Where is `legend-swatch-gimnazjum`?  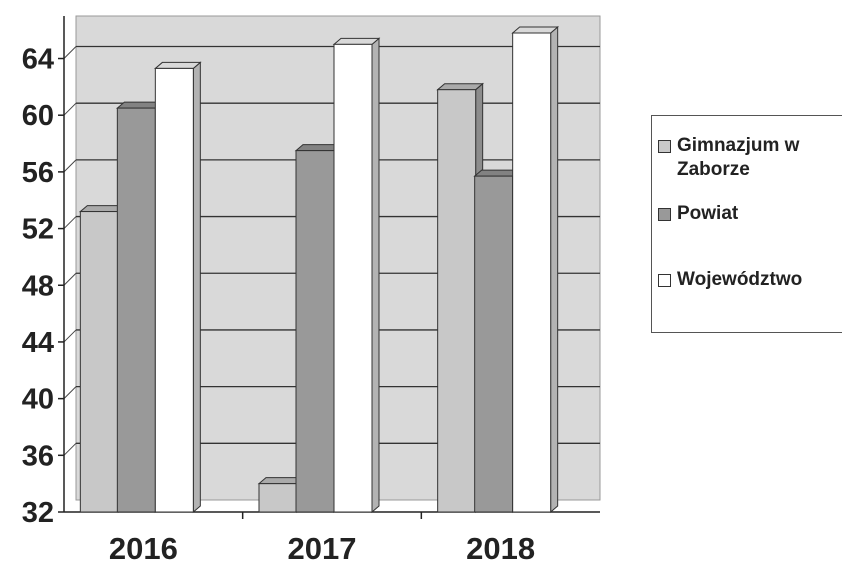 legend-swatch-gimnazjum is located at coordinates (664, 146).